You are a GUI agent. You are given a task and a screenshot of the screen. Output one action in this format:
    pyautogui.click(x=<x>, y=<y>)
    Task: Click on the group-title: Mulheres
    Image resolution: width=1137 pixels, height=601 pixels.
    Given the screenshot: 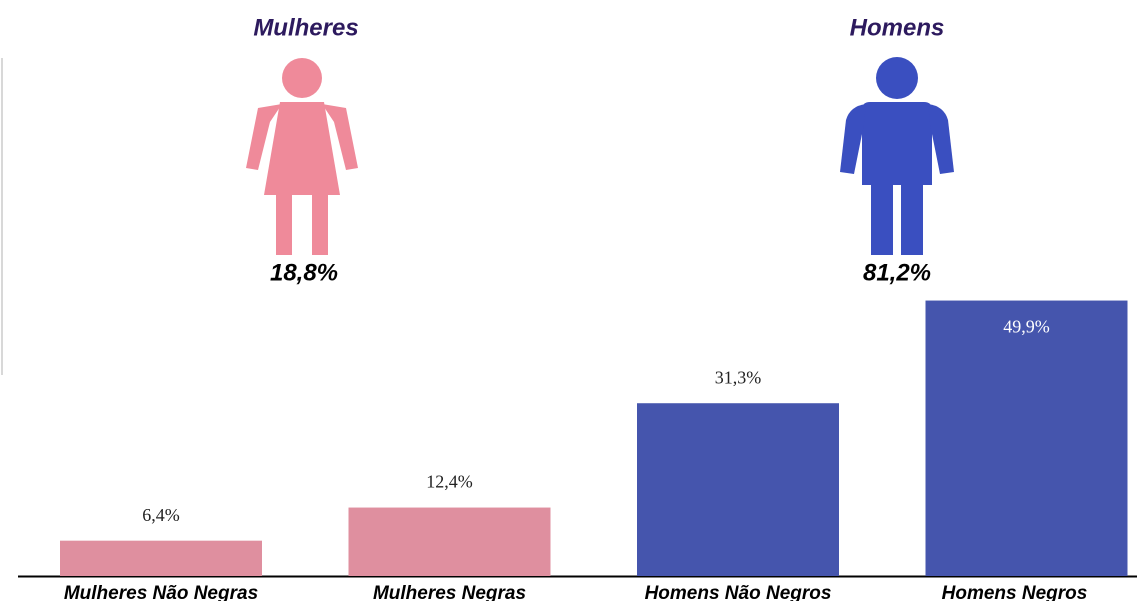 What is the action you would take?
    pyautogui.click(x=305, y=27)
    